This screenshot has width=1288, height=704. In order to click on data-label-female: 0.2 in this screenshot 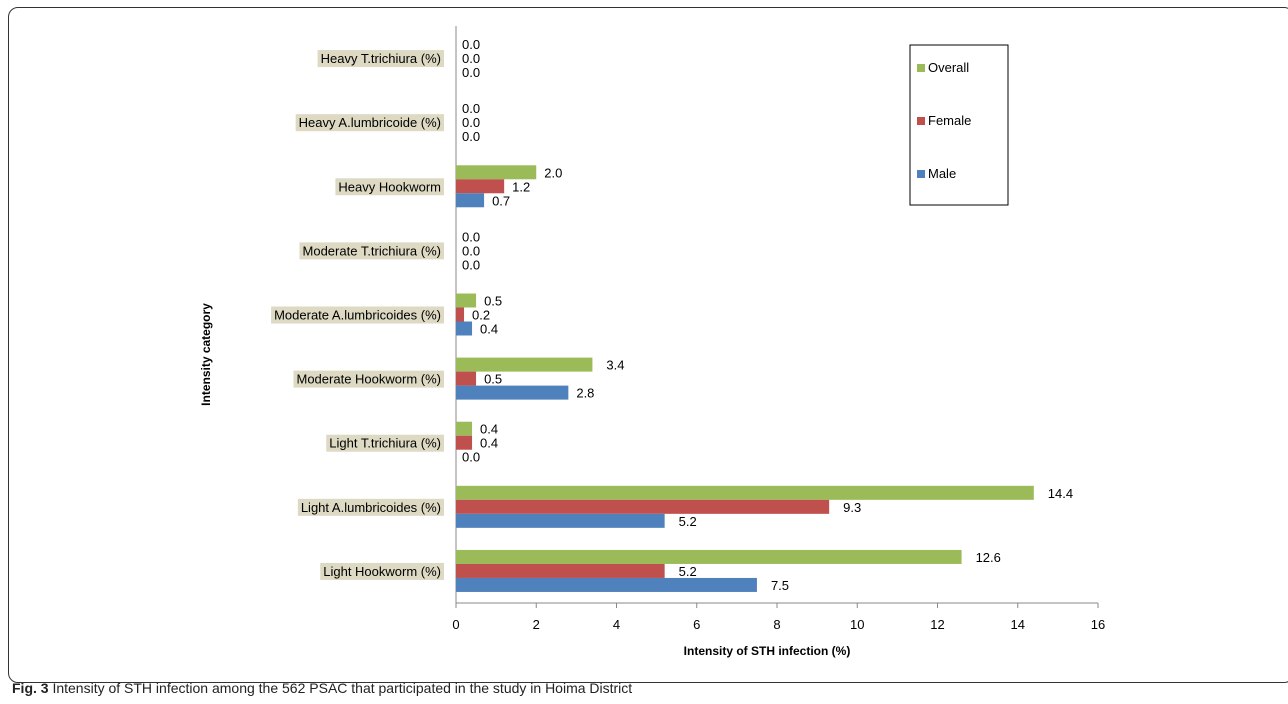, I will do `click(481, 315)`.